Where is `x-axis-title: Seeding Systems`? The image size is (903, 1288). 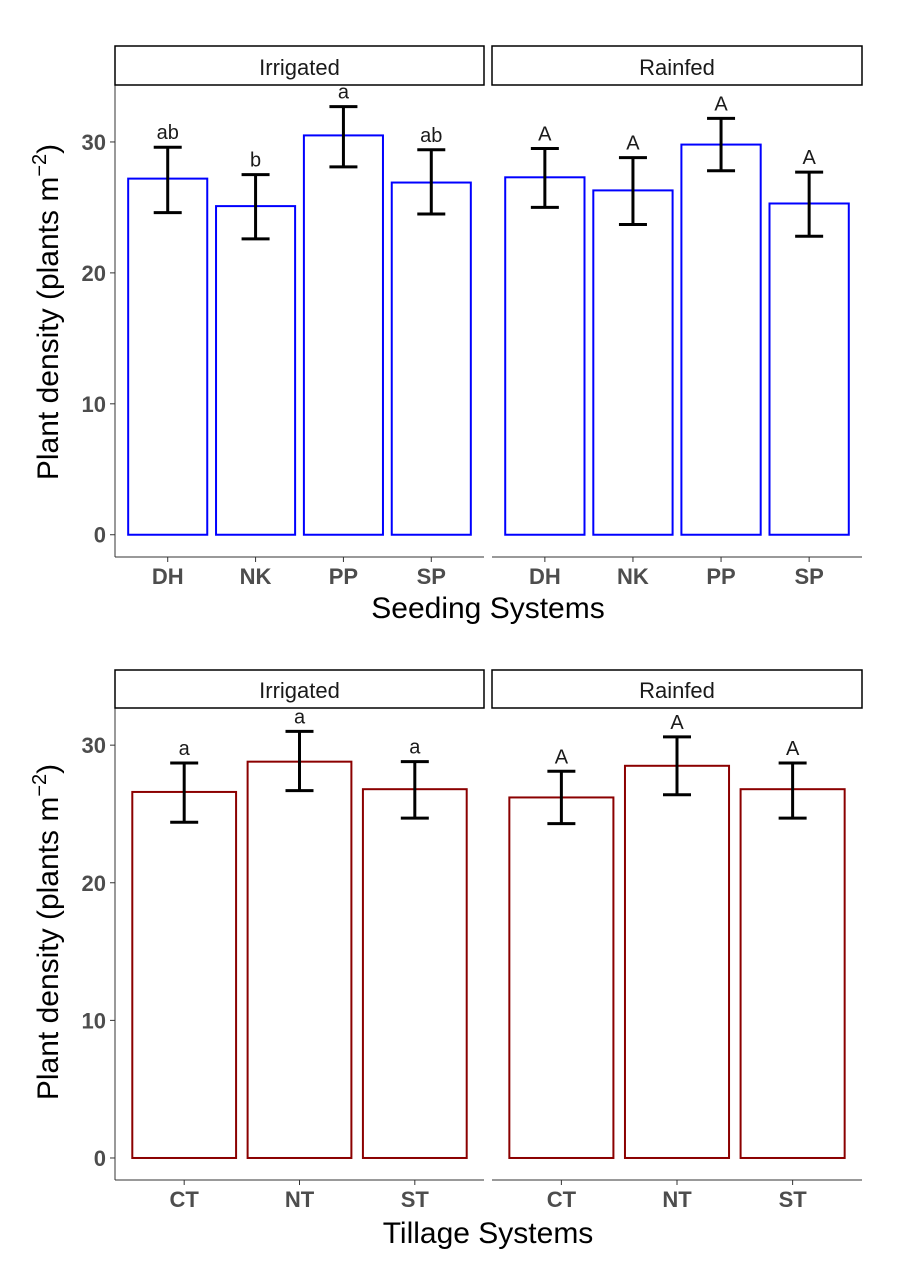 x-axis-title: Seeding Systems is located at coordinates (487, 608).